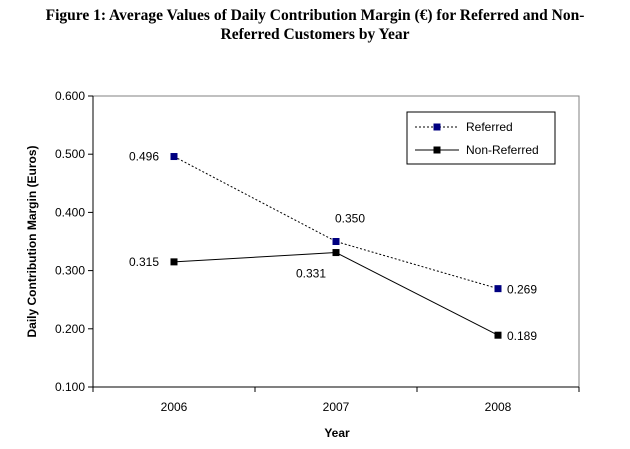 Image resolution: width=630 pixels, height=449 pixels. I want to click on data-label: 0.496, so click(144, 157).